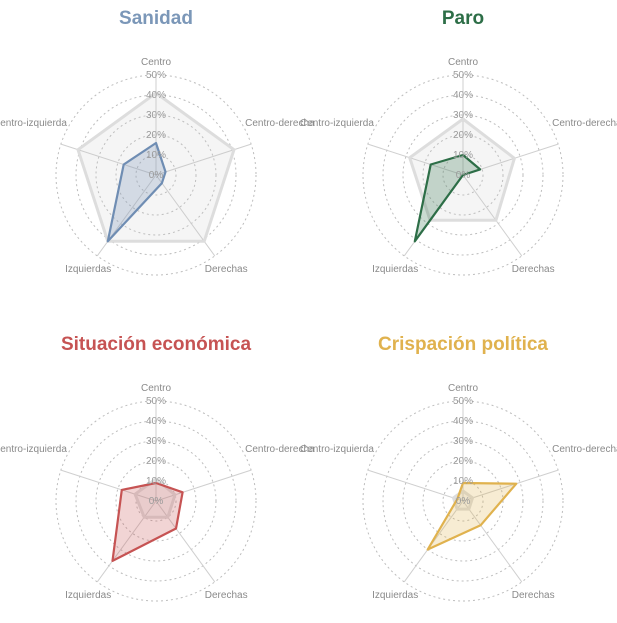  I want to click on panel-title: Sanidad, so click(156, 18).